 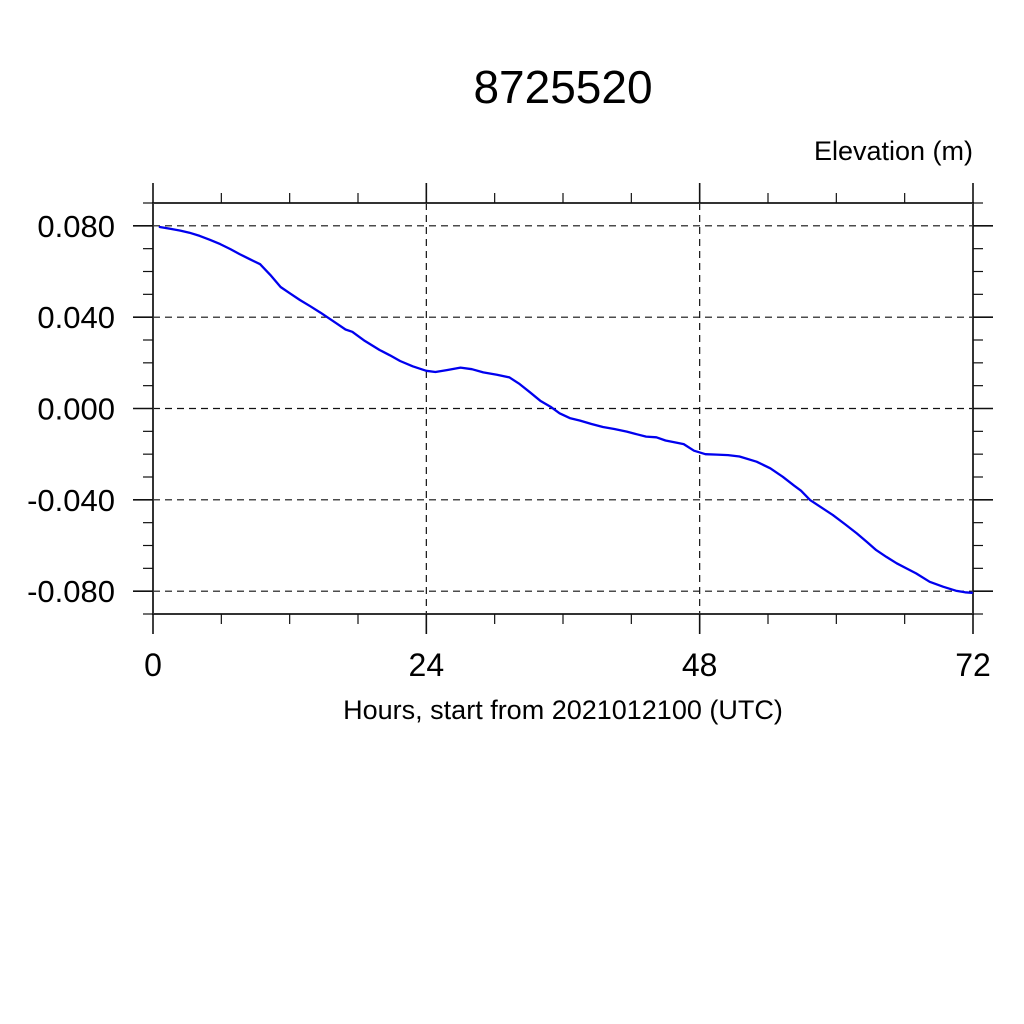 What do you see at coordinates (153, 665) in the screenshot?
I see `x-tick-label: 0` at bounding box center [153, 665].